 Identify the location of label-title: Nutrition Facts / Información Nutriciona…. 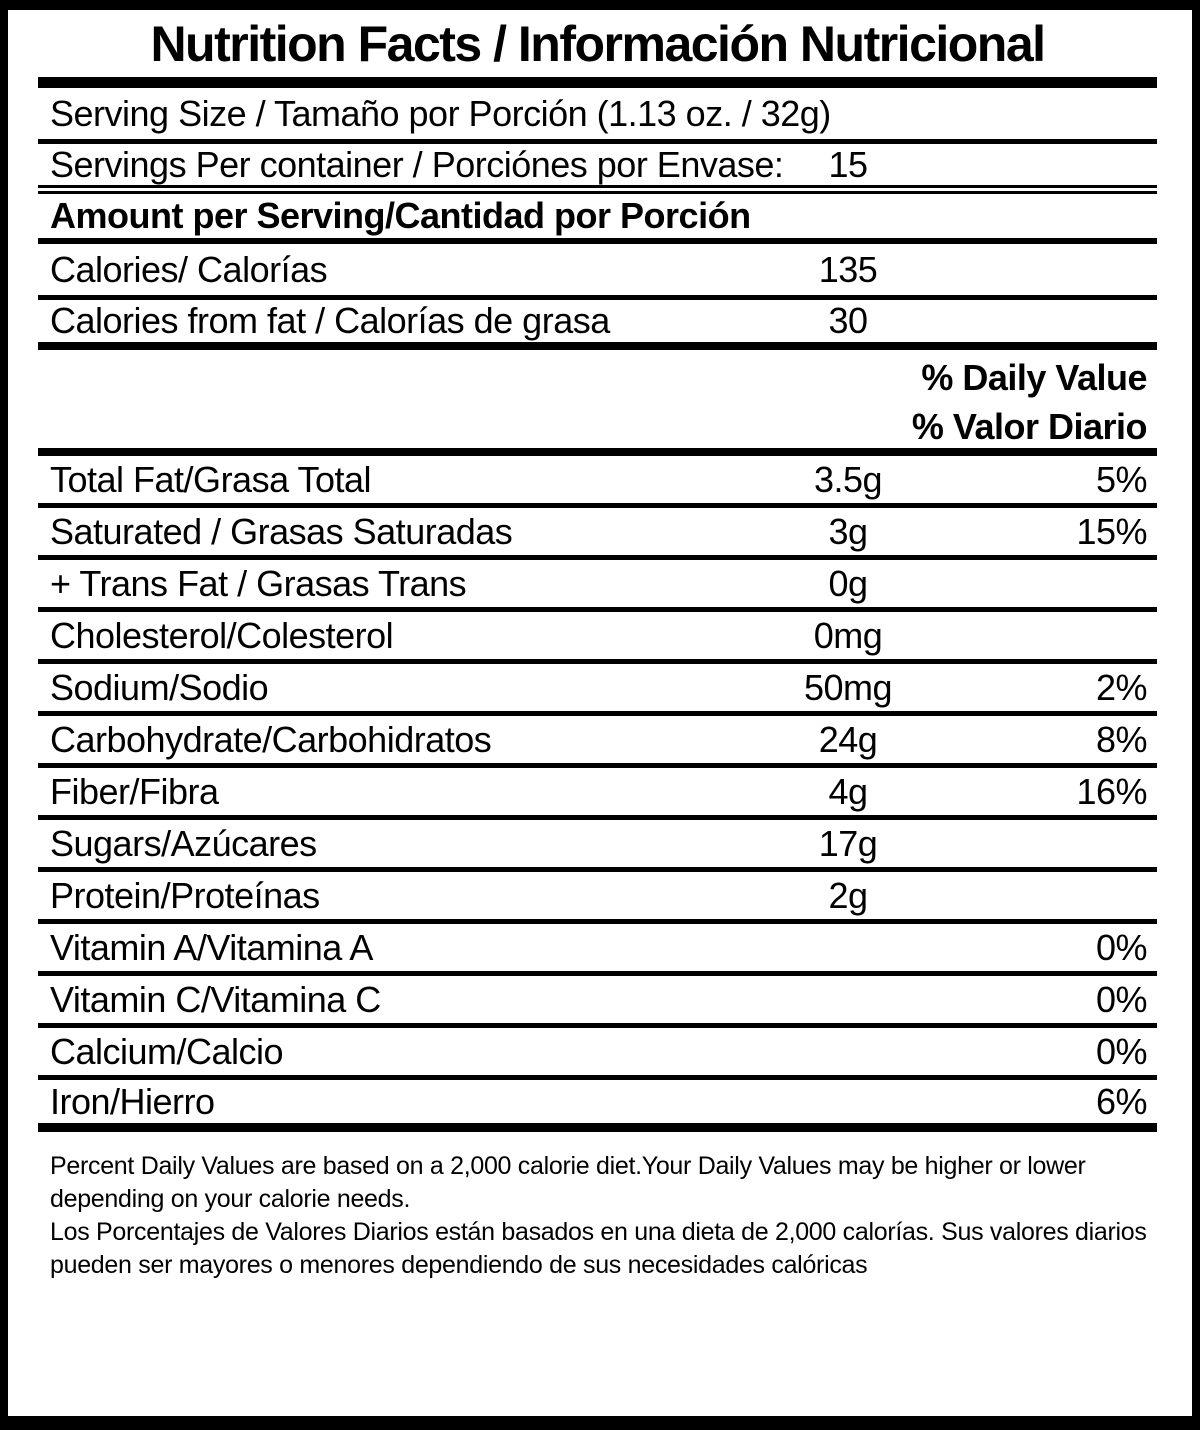
(598, 43).